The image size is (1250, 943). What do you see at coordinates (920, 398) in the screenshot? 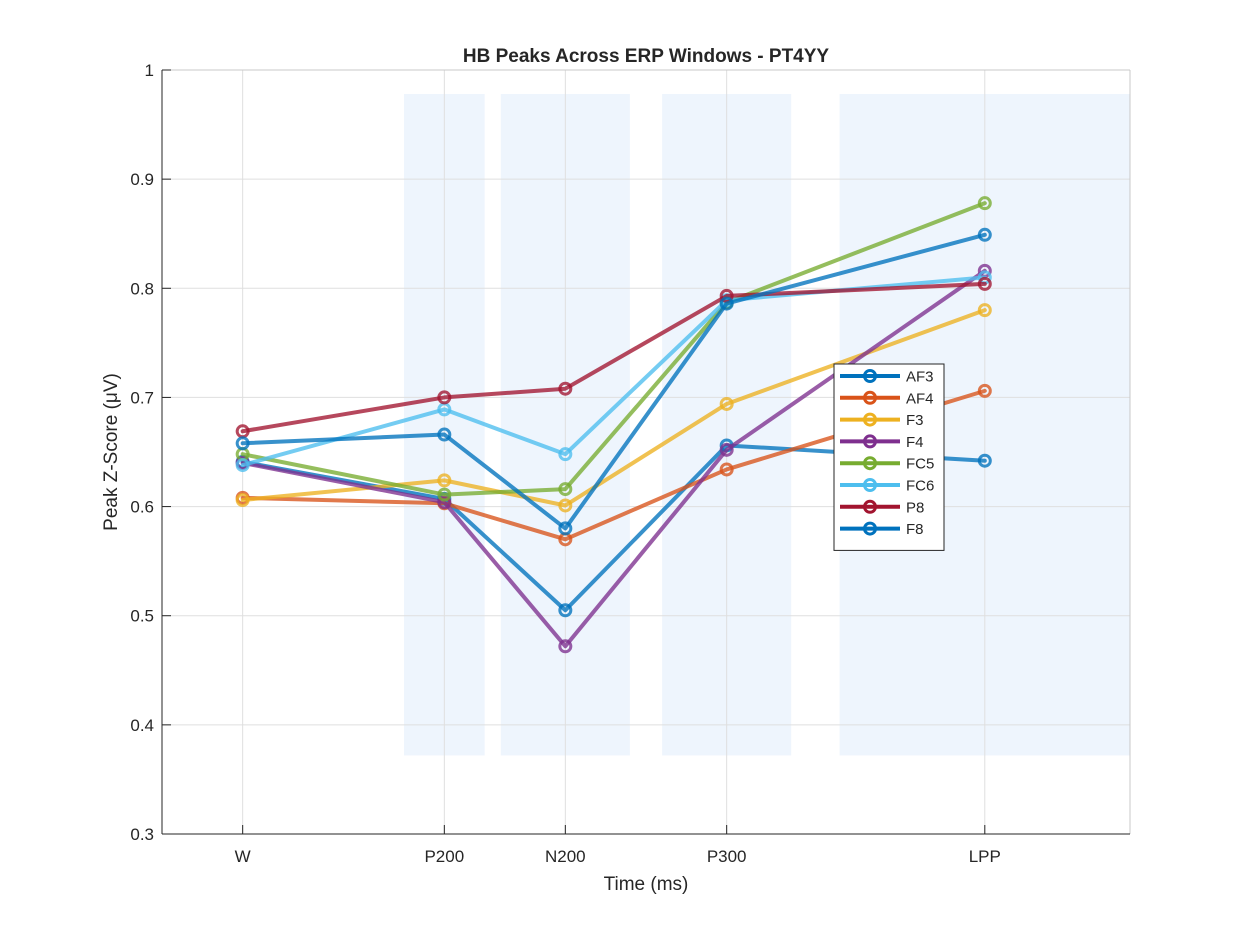
I see `legend-label-AF4: AF4` at bounding box center [920, 398].